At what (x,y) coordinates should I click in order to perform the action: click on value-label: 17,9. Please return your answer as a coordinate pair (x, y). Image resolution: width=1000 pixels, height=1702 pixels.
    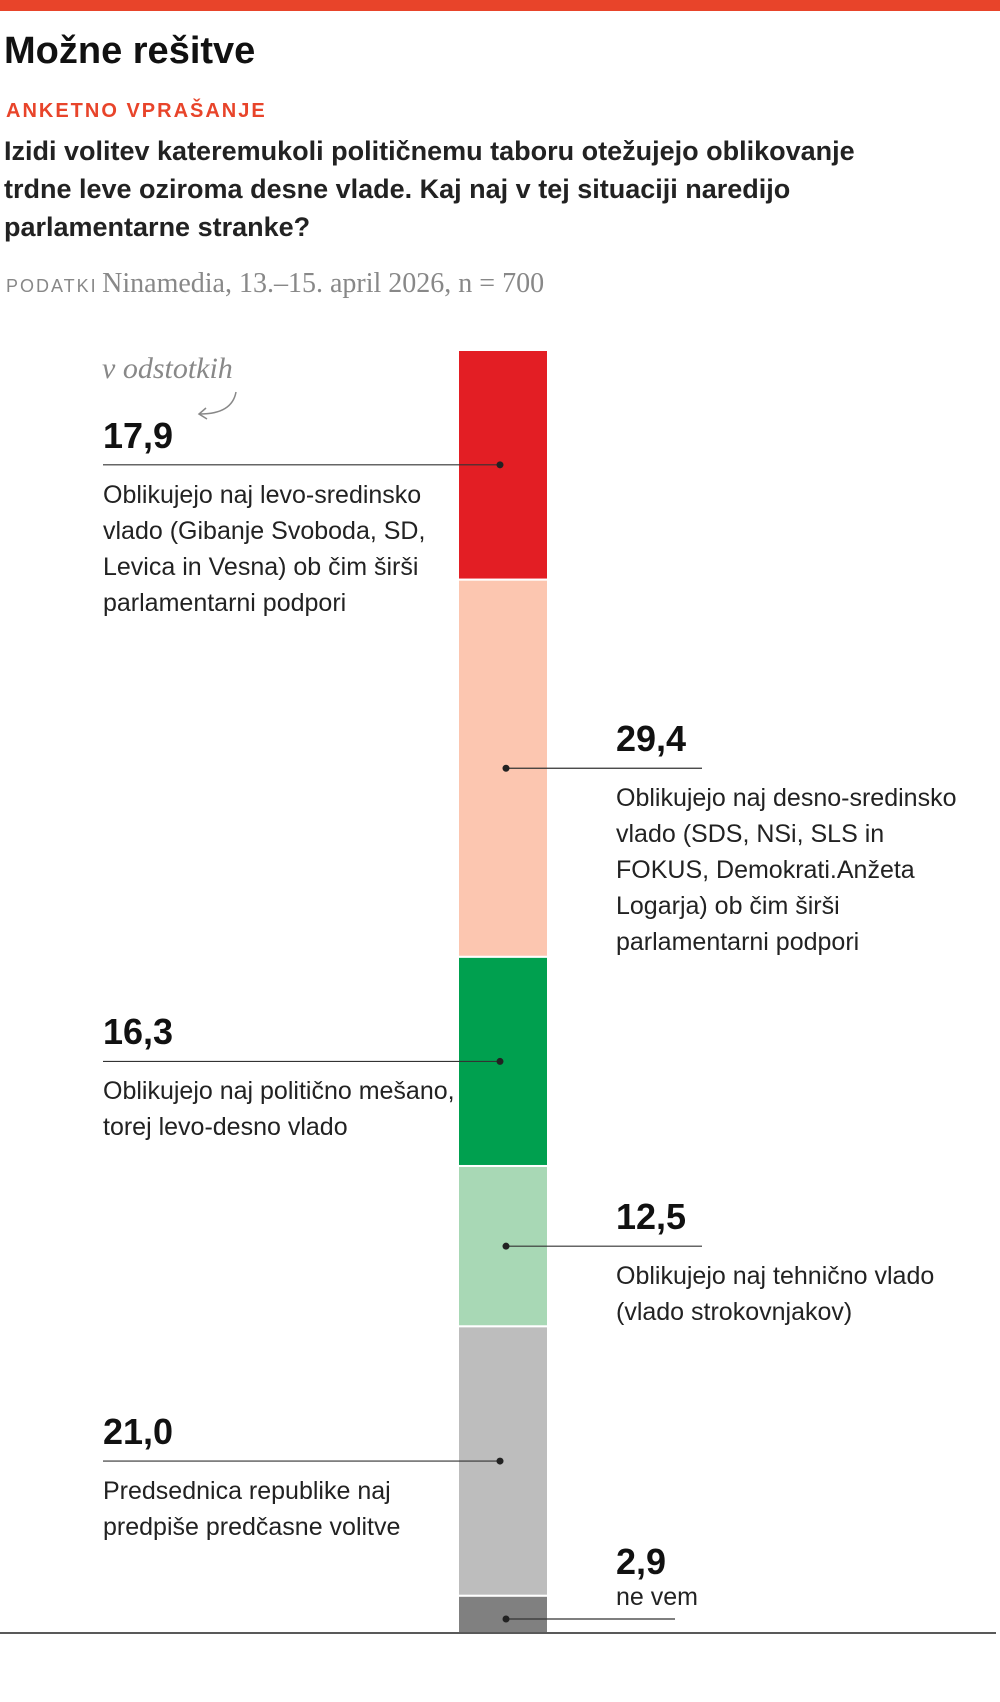
    Looking at the image, I should click on (138, 435).